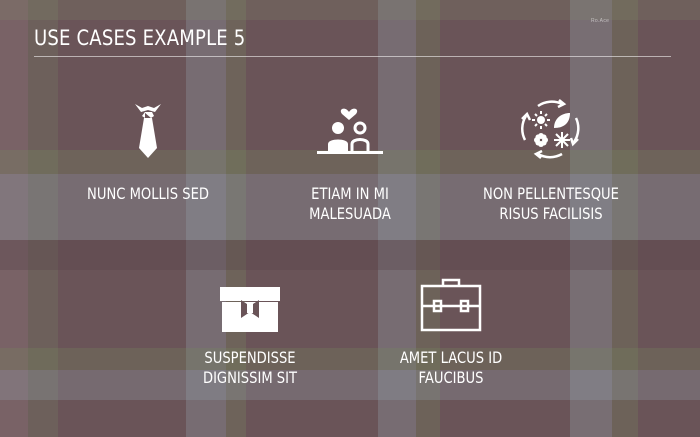  What do you see at coordinates (148, 130) in the screenshot?
I see `necktie-icon` at bounding box center [148, 130].